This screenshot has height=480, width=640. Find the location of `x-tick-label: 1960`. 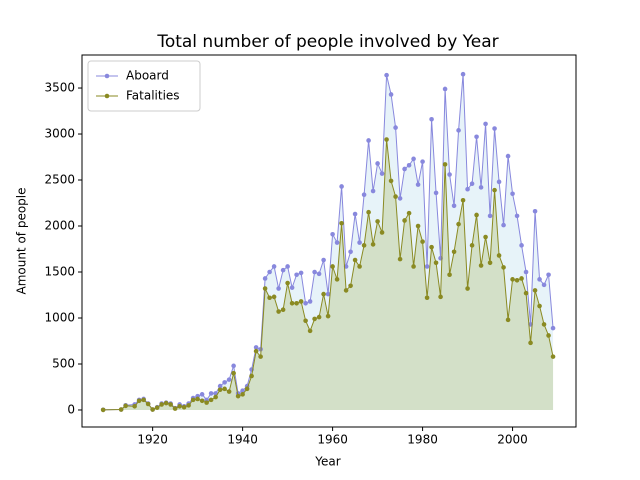

x-tick-label: 1960 is located at coordinates (332, 440).